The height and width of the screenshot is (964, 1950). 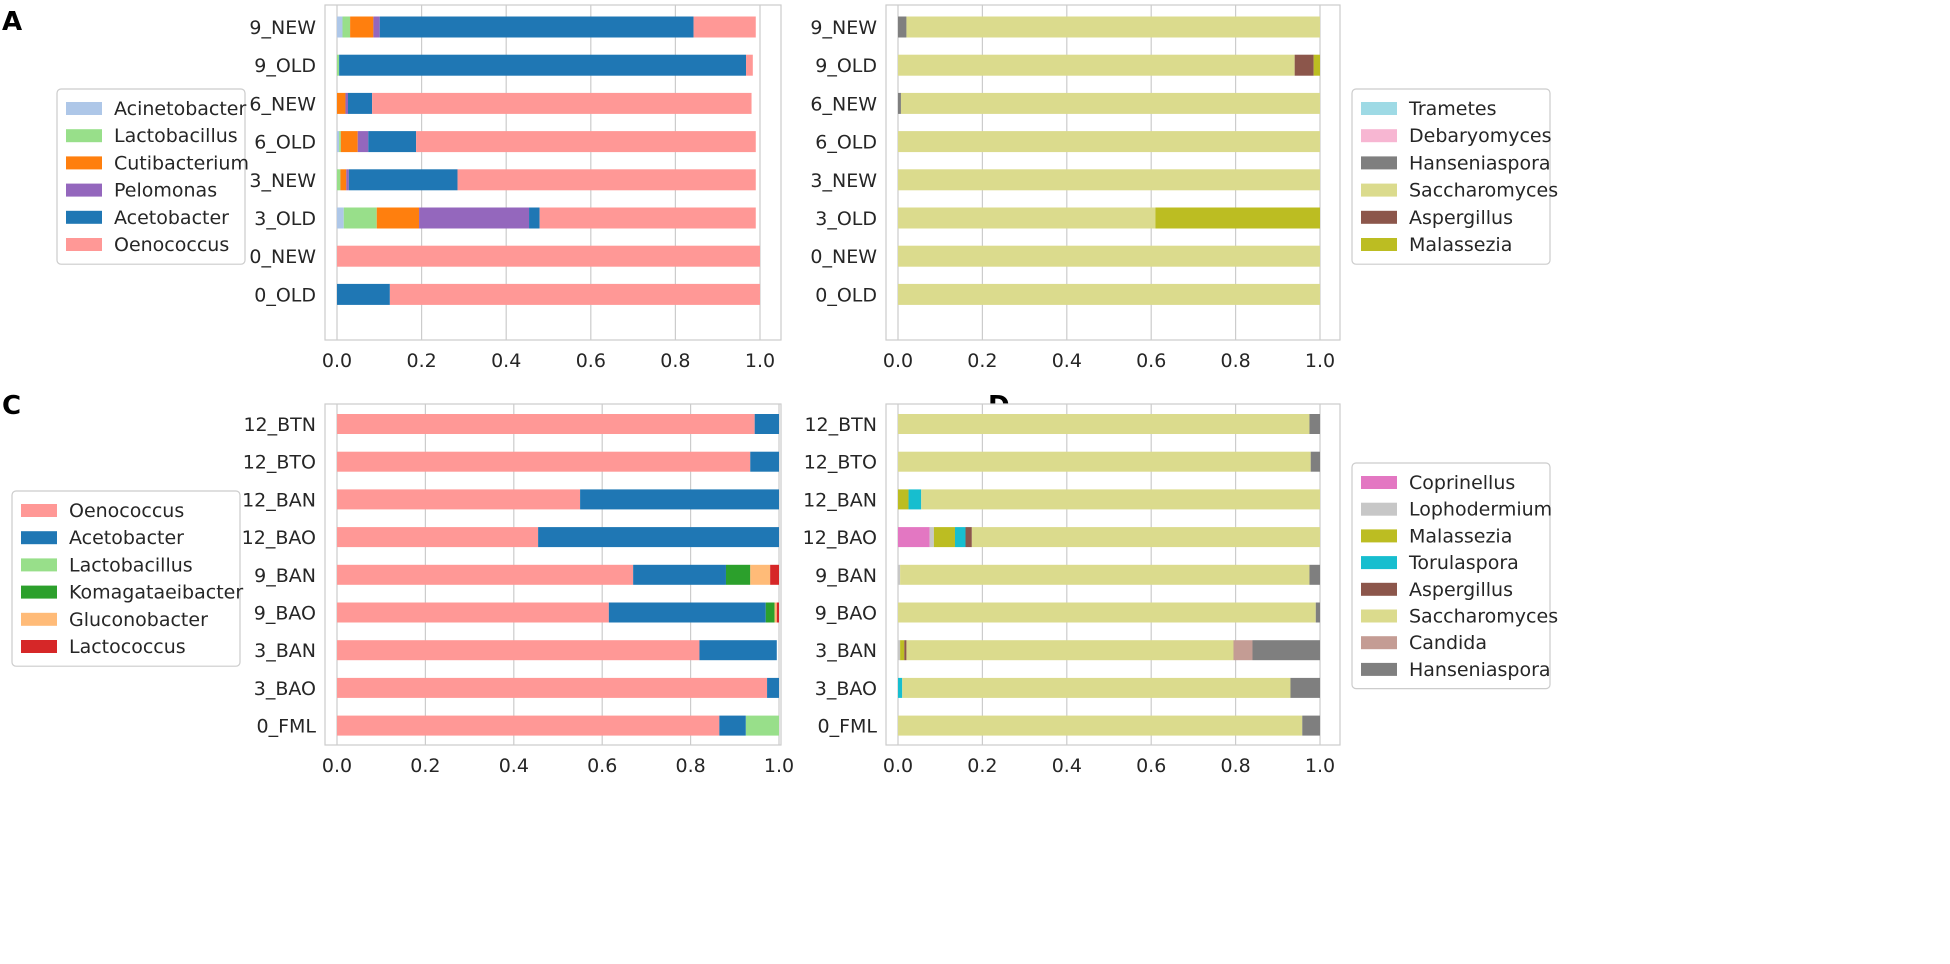 I want to click on legend-label: Oenococcus, so click(x=171, y=245).